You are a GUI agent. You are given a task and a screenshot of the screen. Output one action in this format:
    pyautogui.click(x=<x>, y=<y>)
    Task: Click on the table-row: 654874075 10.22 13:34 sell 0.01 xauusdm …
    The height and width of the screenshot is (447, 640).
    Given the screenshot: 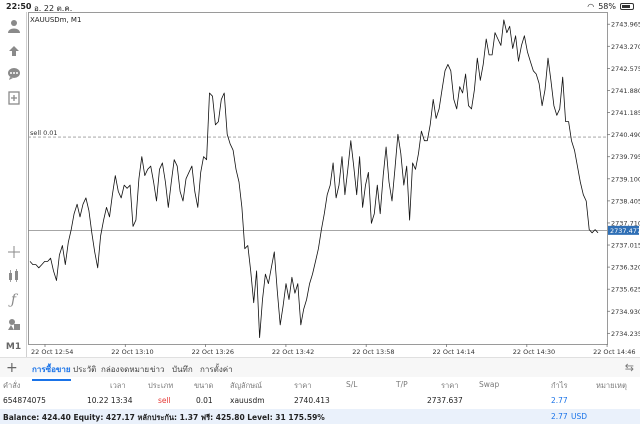 What is the action you would take?
    pyautogui.click(x=320, y=400)
    